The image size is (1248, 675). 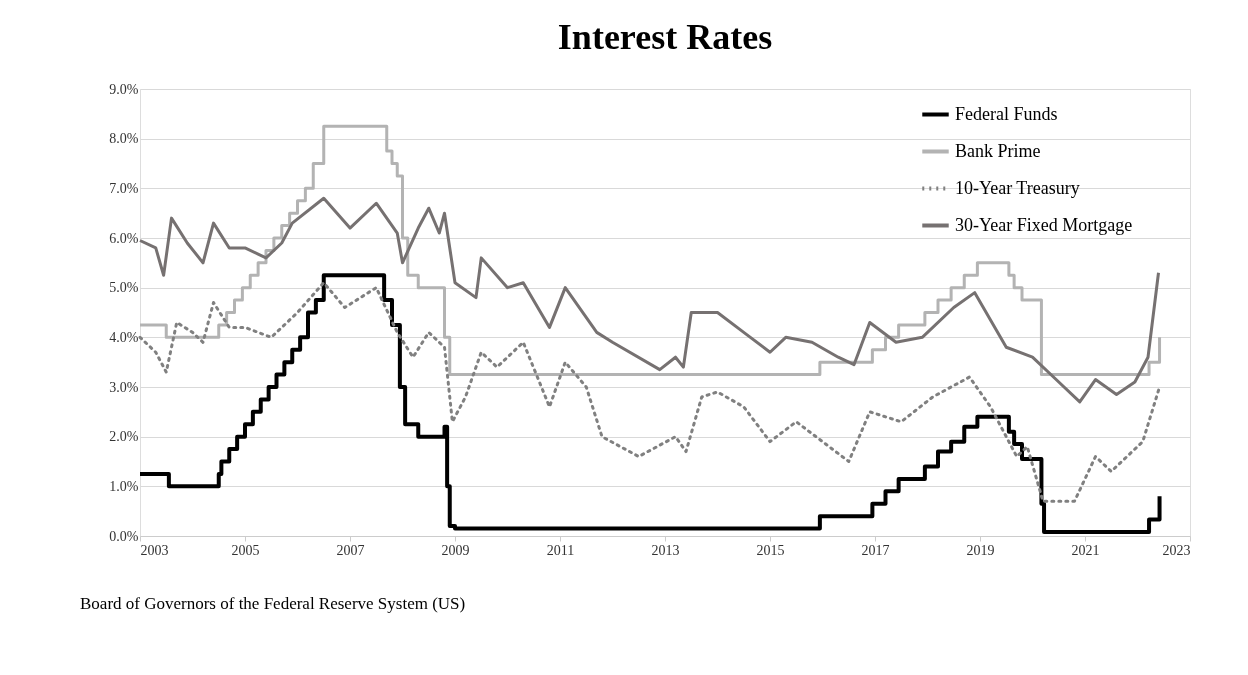 I want to click on legend-label: 10-Year Treasury, so click(x=1017, y=187).